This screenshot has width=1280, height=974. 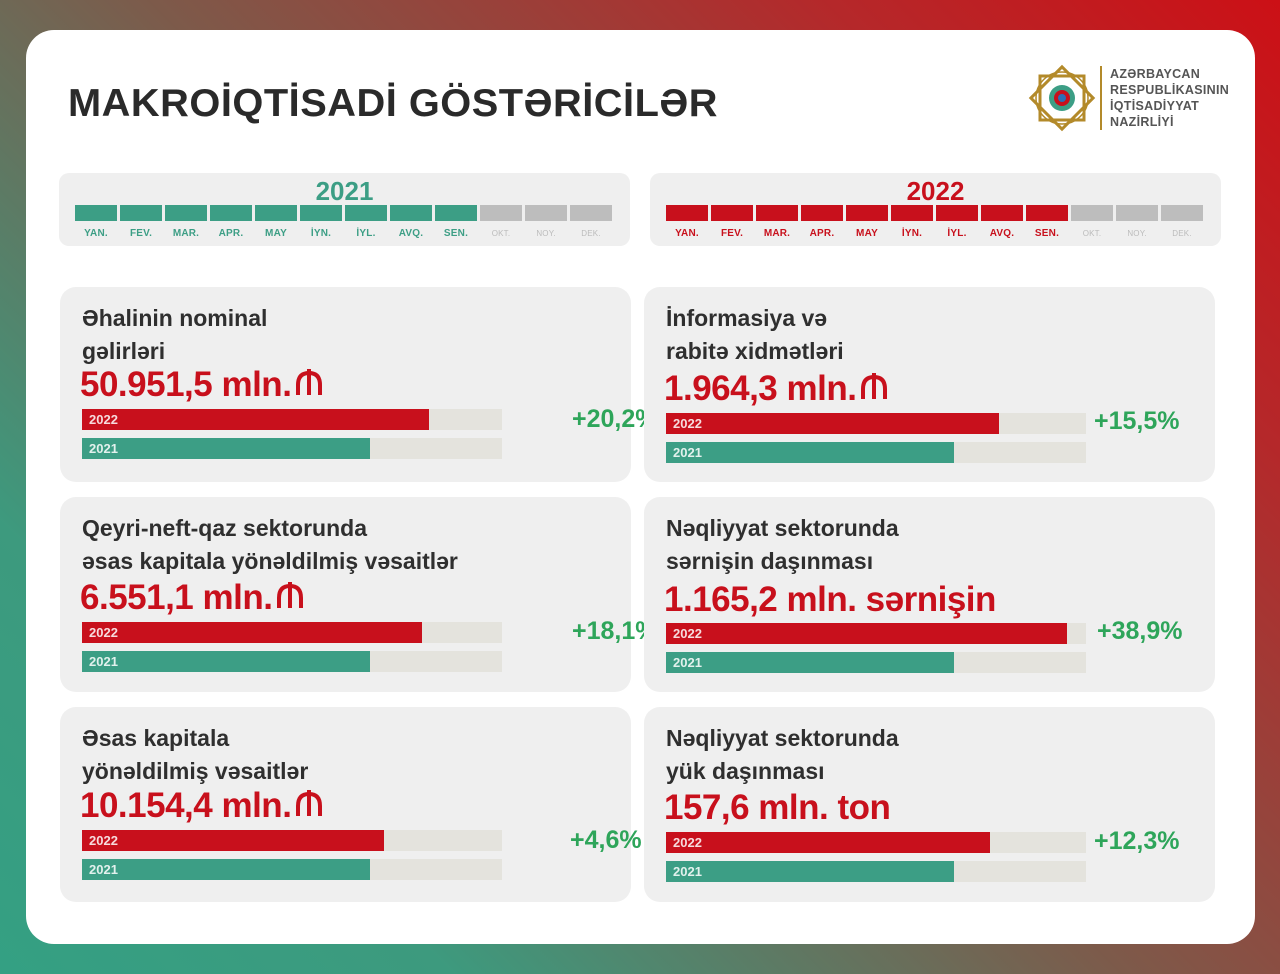 What do you see at coordinates (615, 631) in the screenshot?
I see `change-percent: +18,1%` at bounding box center [615, 631].